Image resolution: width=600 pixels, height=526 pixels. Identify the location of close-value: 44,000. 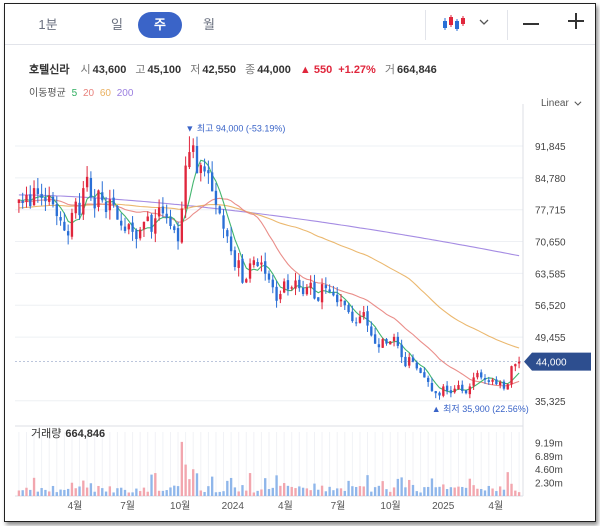
(274, 70).